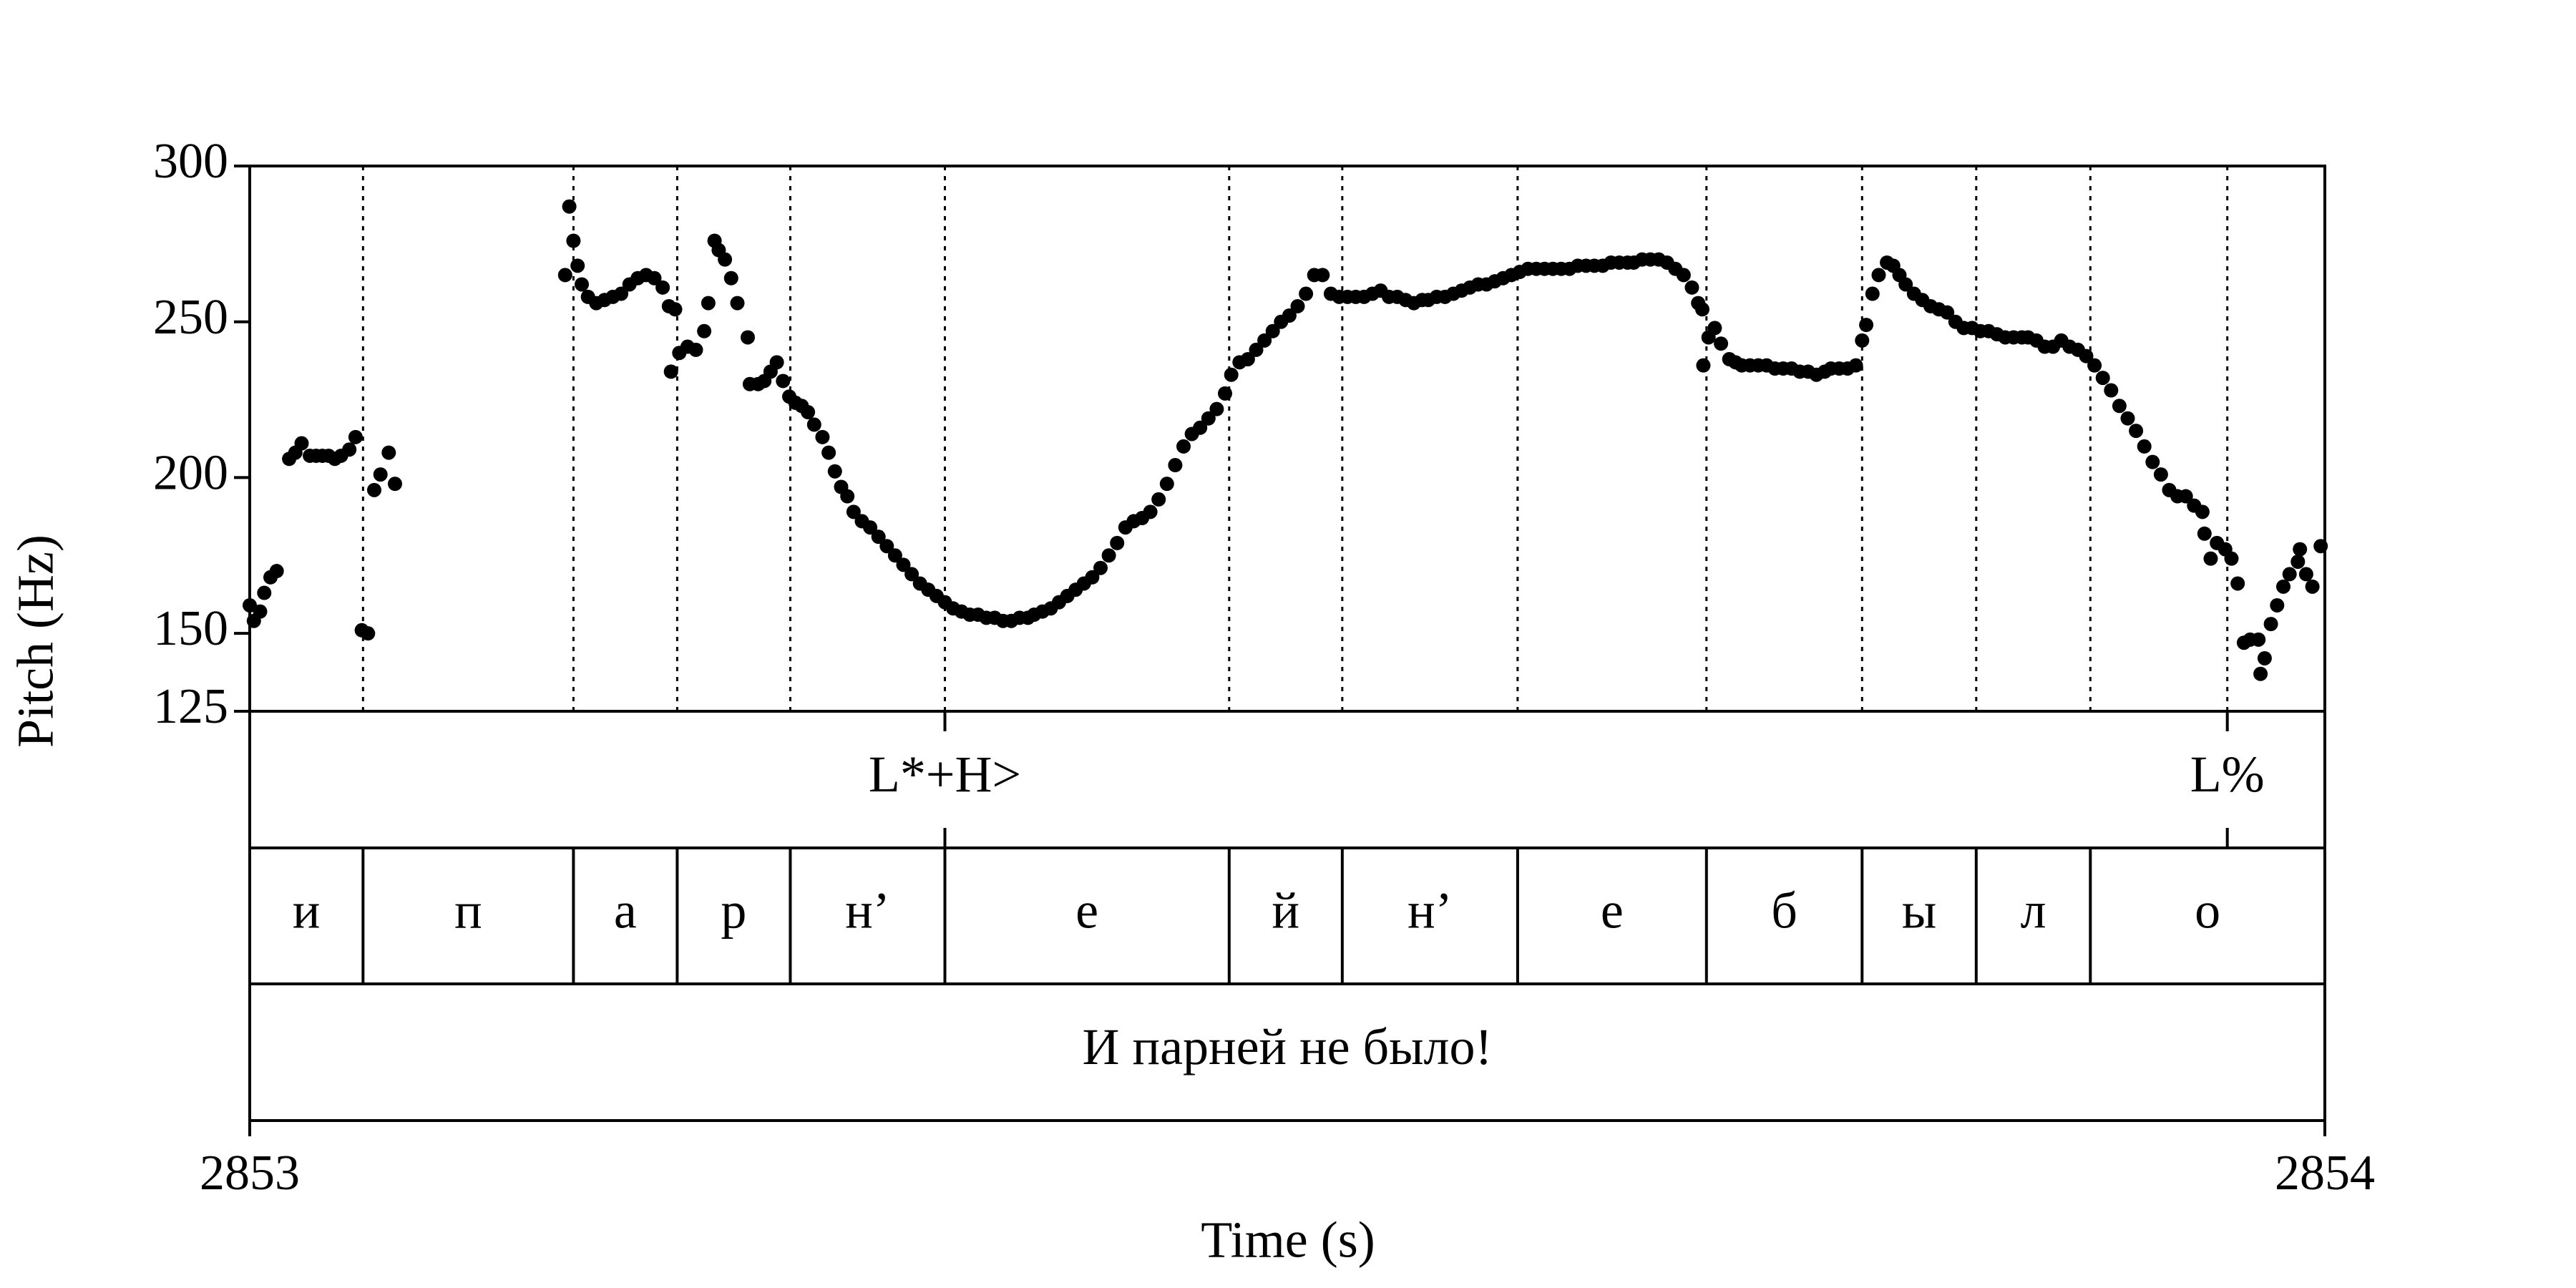  Describe the element at coordinates (468, 911) in the screenshot. I see `segment-label: п` at that location.